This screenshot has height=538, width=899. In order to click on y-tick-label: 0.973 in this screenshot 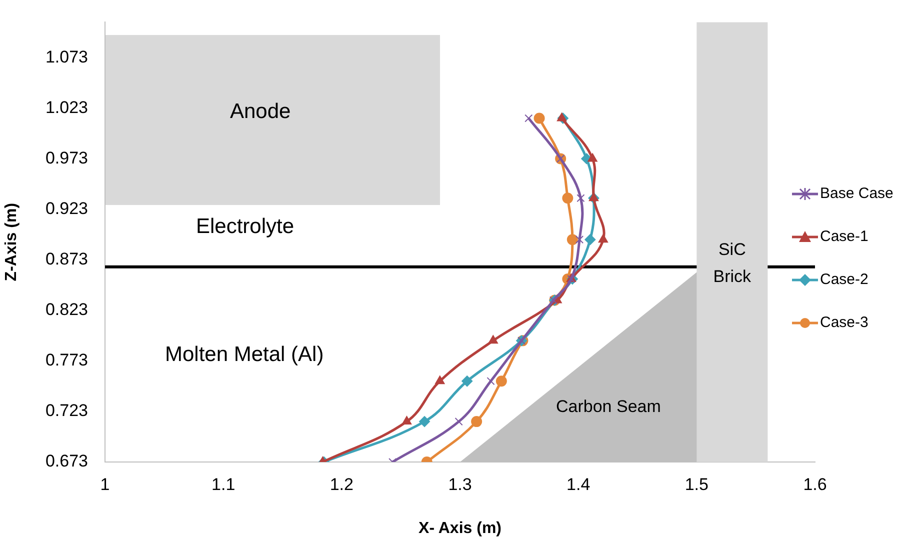, I will do `click(66, 158)`.